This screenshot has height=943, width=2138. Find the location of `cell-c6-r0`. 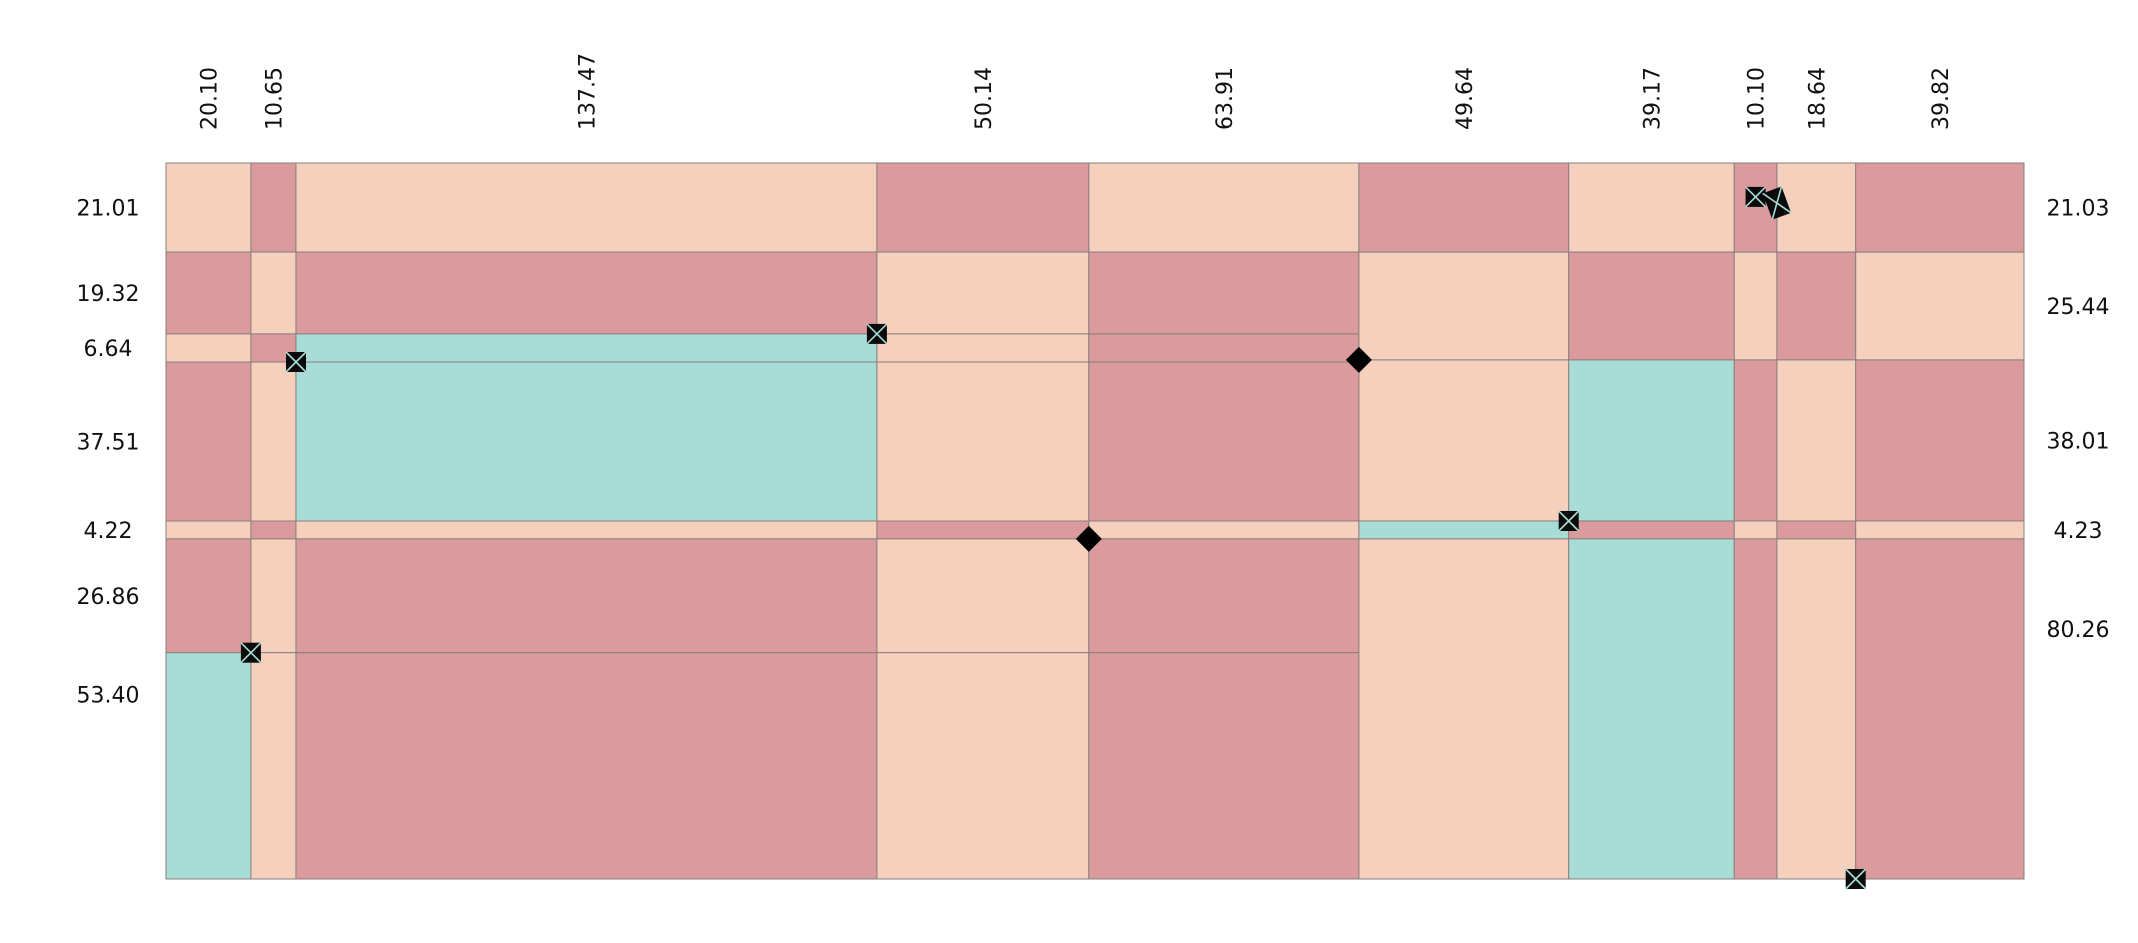

cell-c6-r0 is located at coordinates (1651, 207).